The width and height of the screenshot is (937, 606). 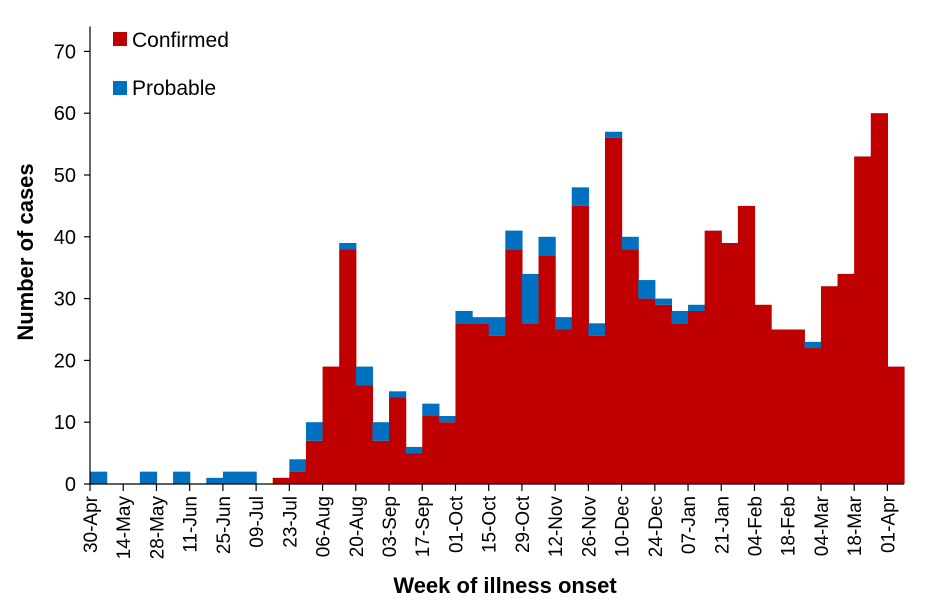 I want to click on x-tick-label: 20-Aug, so click(x=357, y=526).